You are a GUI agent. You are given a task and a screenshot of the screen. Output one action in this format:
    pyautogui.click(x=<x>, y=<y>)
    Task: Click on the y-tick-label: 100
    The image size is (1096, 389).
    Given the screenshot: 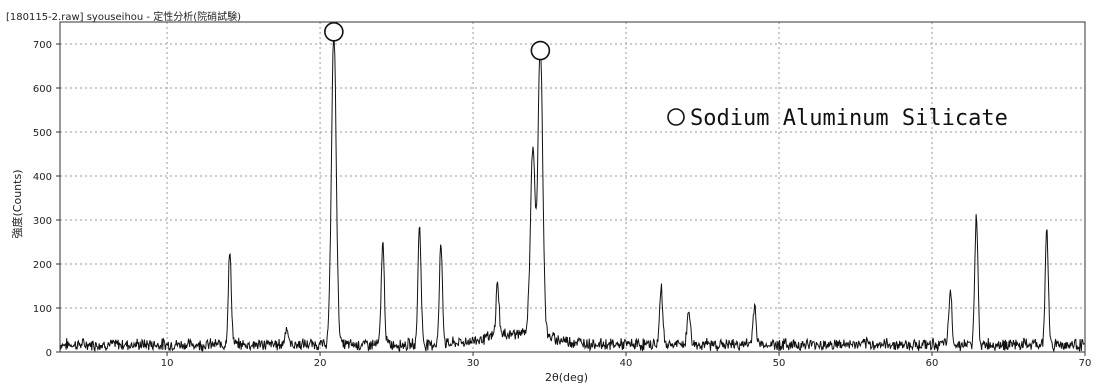 What is the action you would take?
    pyautogui.click(x=42, y=309)
    